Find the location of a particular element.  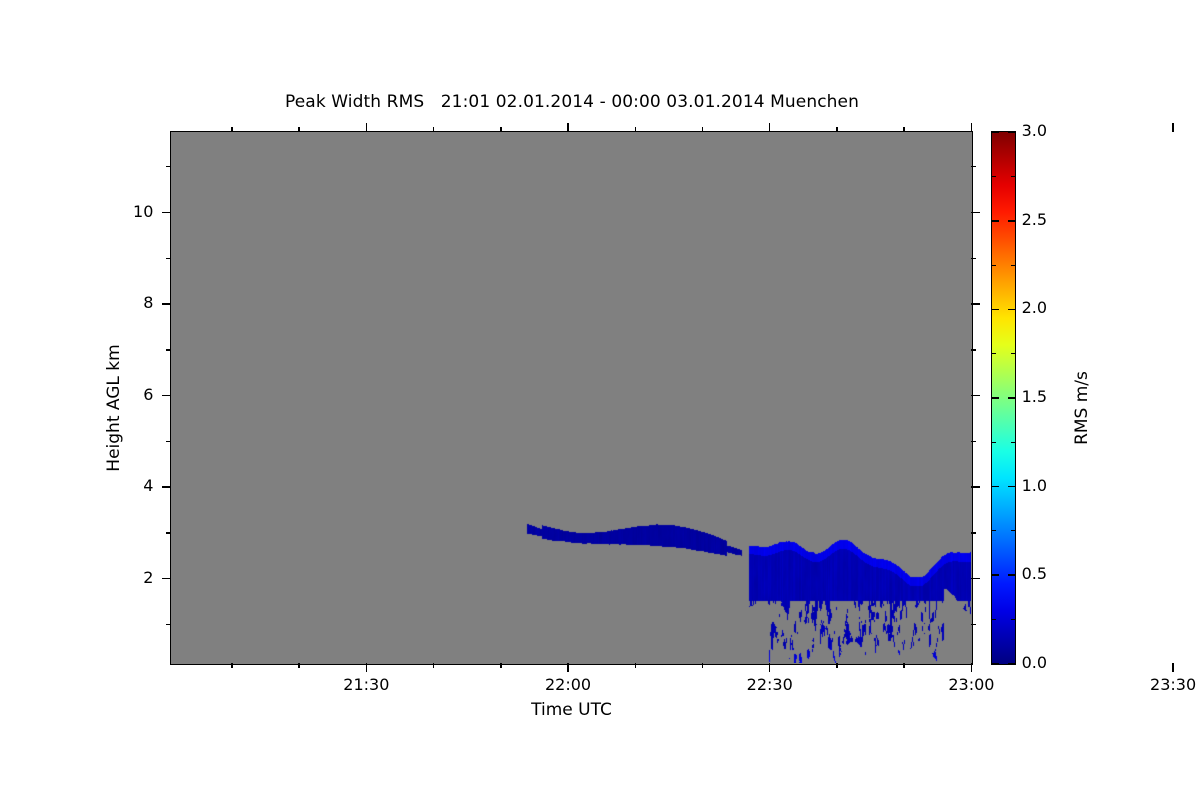

y-axis-label: Height AGL km is located at coordinates (114, 408).